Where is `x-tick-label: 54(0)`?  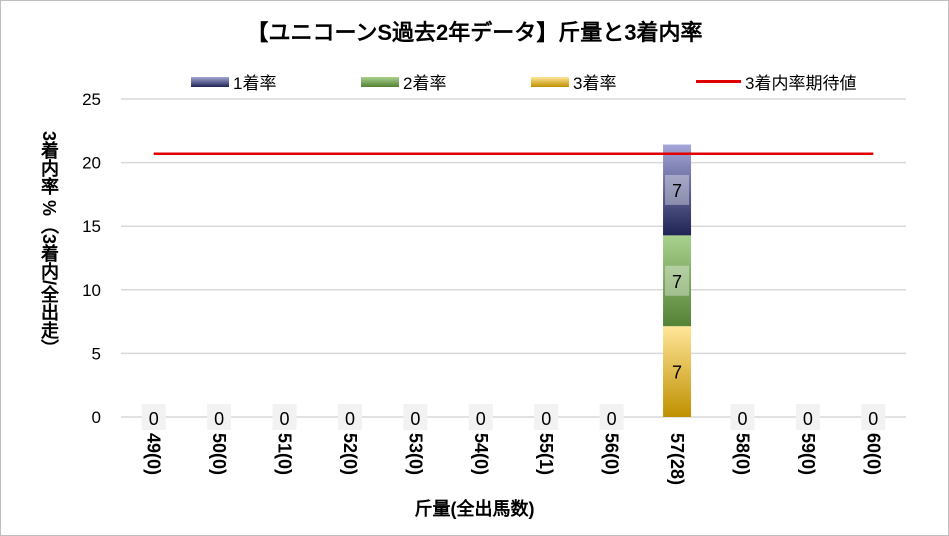
x-tick-label: 54(0) is located at coordinates (481, 454).